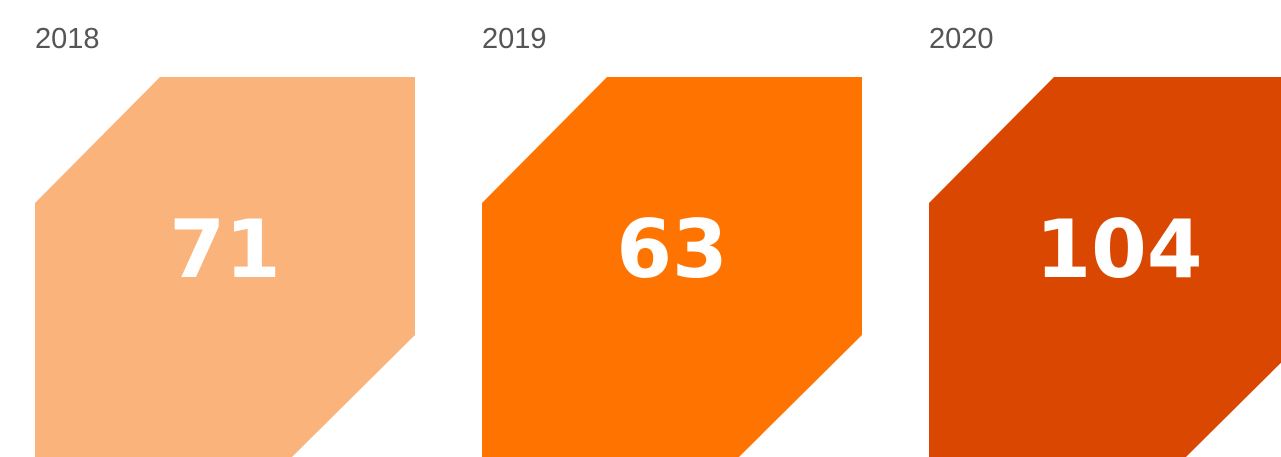 The image size is (1281, 457). I want to click on card-year: 2019, so click(514, 39).